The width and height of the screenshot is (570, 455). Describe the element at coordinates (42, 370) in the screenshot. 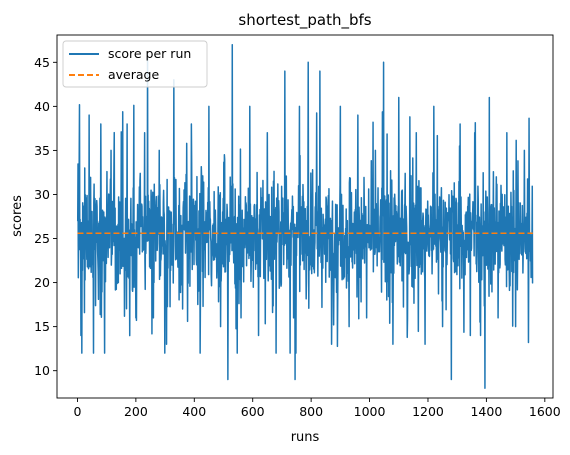

I see `y-tick-label-10: 10` at that location.